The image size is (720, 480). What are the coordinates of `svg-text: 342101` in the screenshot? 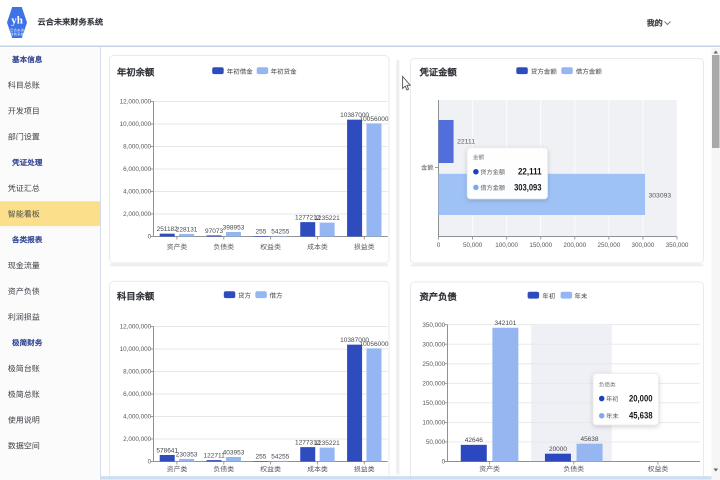 It's located at (506, 323).